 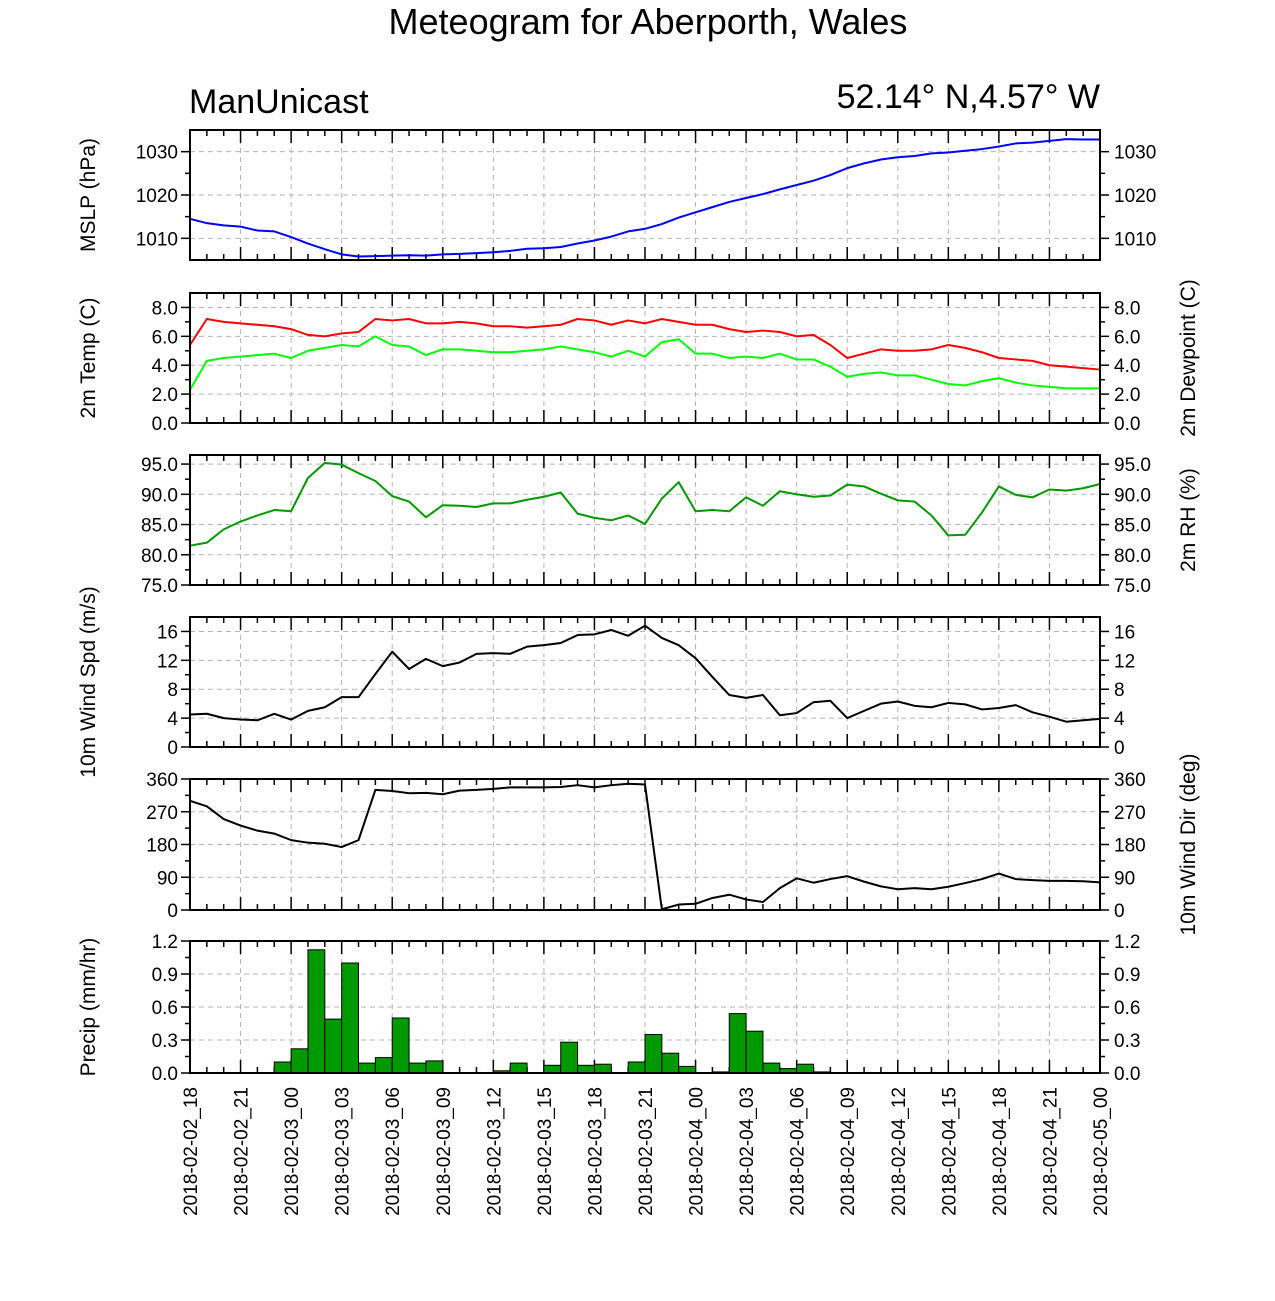 I want to click on y-tick-label-right: 8, so click(x=1119, y=690).